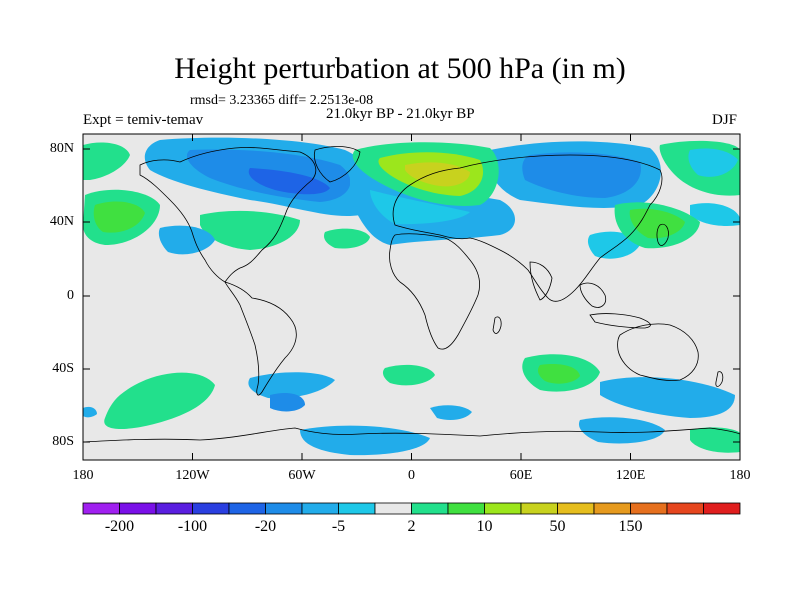 This screenshot has width=800, height=600. Describe the element at coordinates (484, 526) in the screenshot. I see `colorbar-label: 10` at that location.